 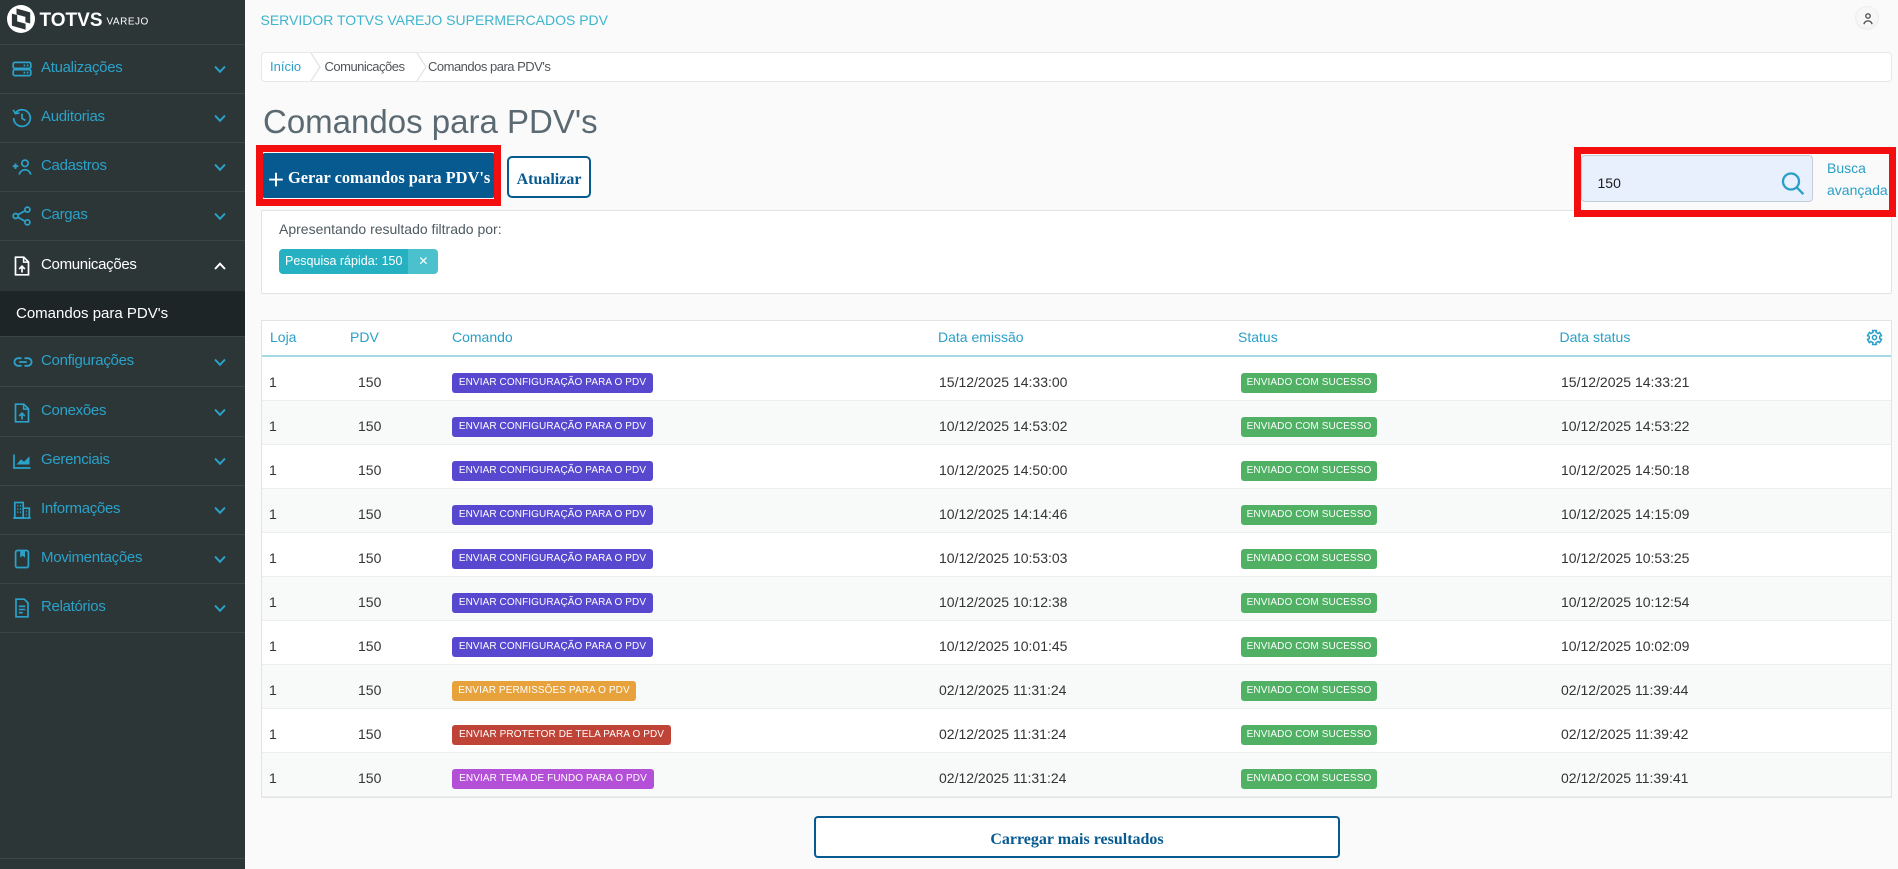 I want to click on svg-text: VAREJO, so click(x=128, y=22).